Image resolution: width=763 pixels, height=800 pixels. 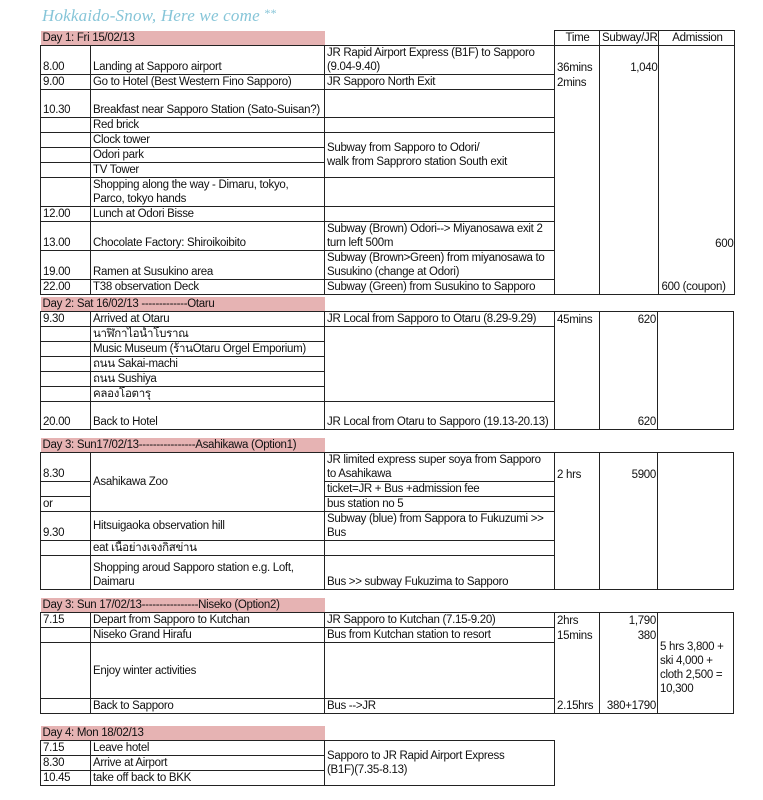 What do you see at coordinates (65, 287) in the screenshot?
I see `time-cell: 22.00` at bounding box center [65, 287].